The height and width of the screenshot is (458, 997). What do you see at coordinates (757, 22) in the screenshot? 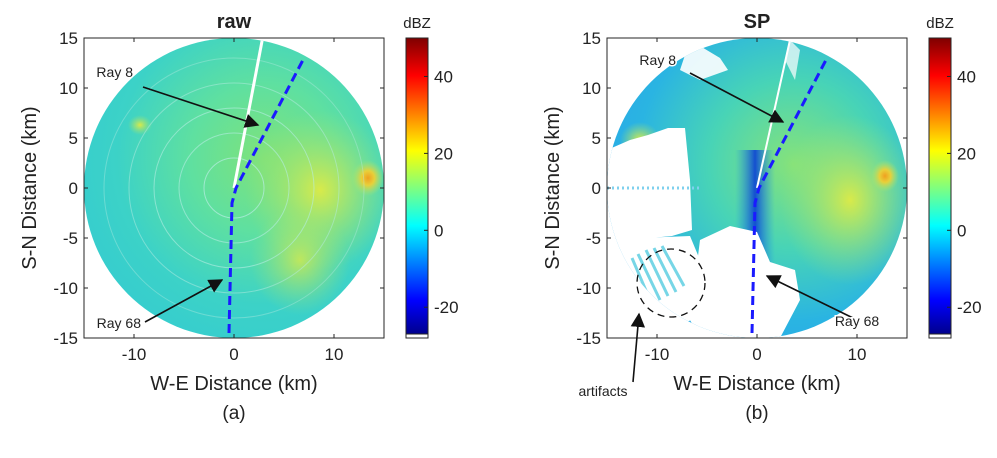
I see `chart-title-sp: SP` at bounding box center [757, 22].